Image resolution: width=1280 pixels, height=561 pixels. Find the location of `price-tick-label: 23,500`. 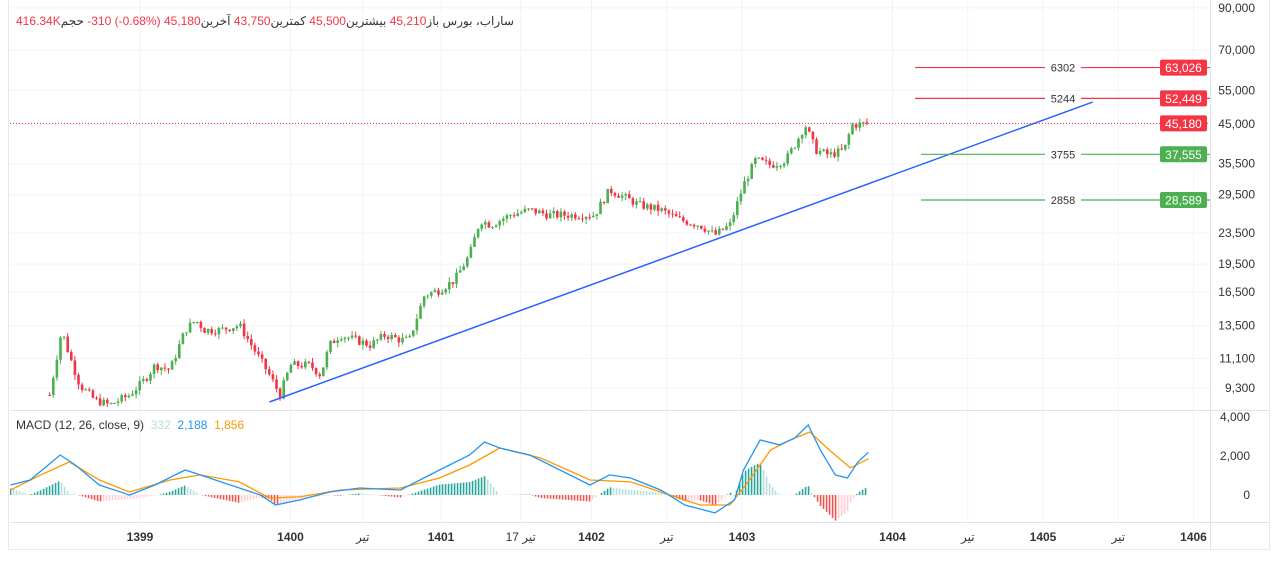

price-tick-label: 23,500 is located at coordinates (1236, 233).